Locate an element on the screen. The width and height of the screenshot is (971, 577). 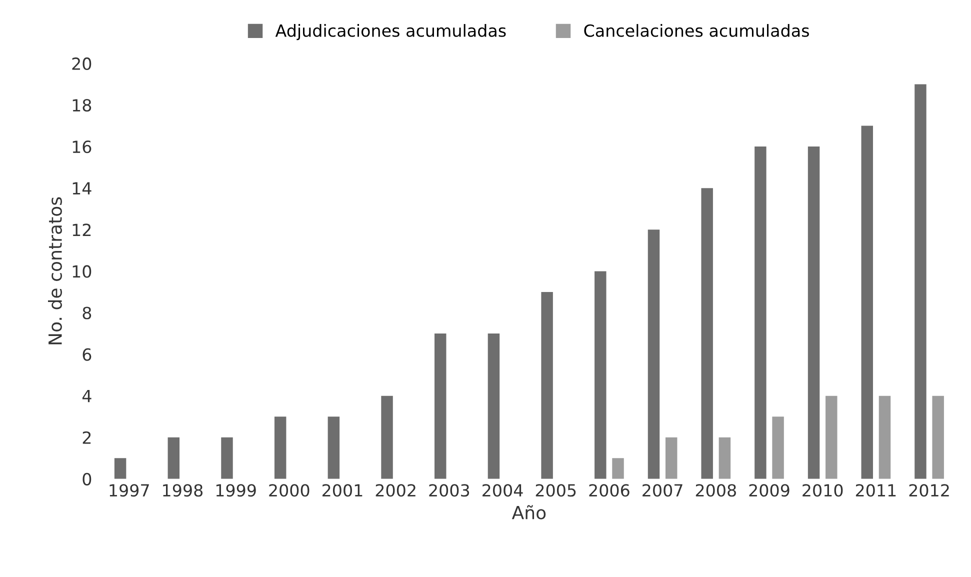
y-tick-label: 12 is located at coordinates (81, 230).